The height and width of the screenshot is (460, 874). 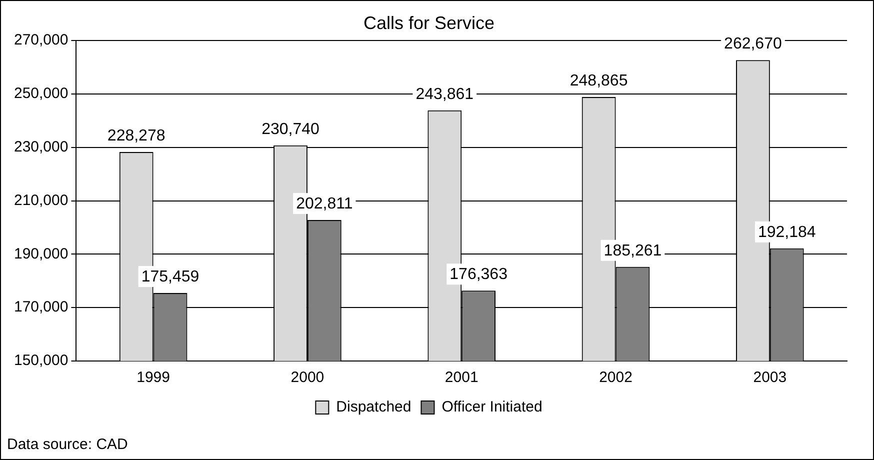 What do you see at coordinates (787, 232) in the screenshot?
I see `data-label: 192,184` at bounding box center [787, 232].